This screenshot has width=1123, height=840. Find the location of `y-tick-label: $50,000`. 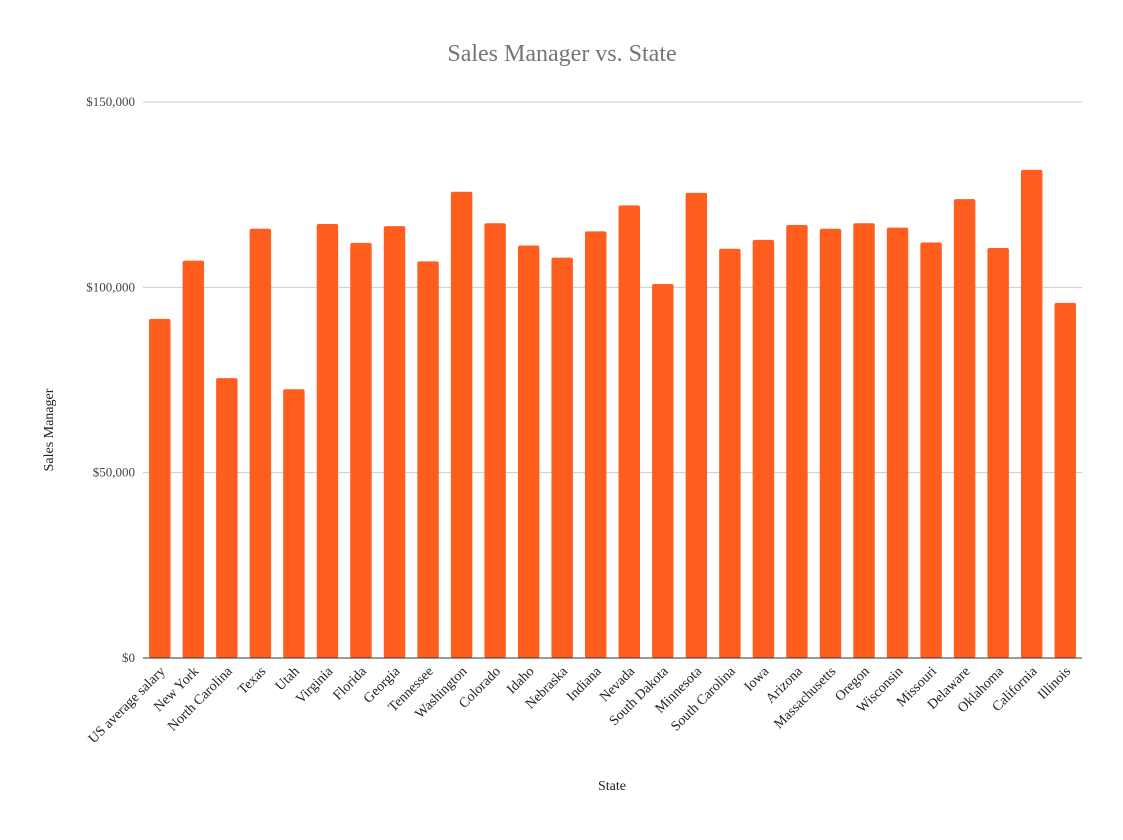

y-tick-label: $50,000 is located at coordinates (114, 472).